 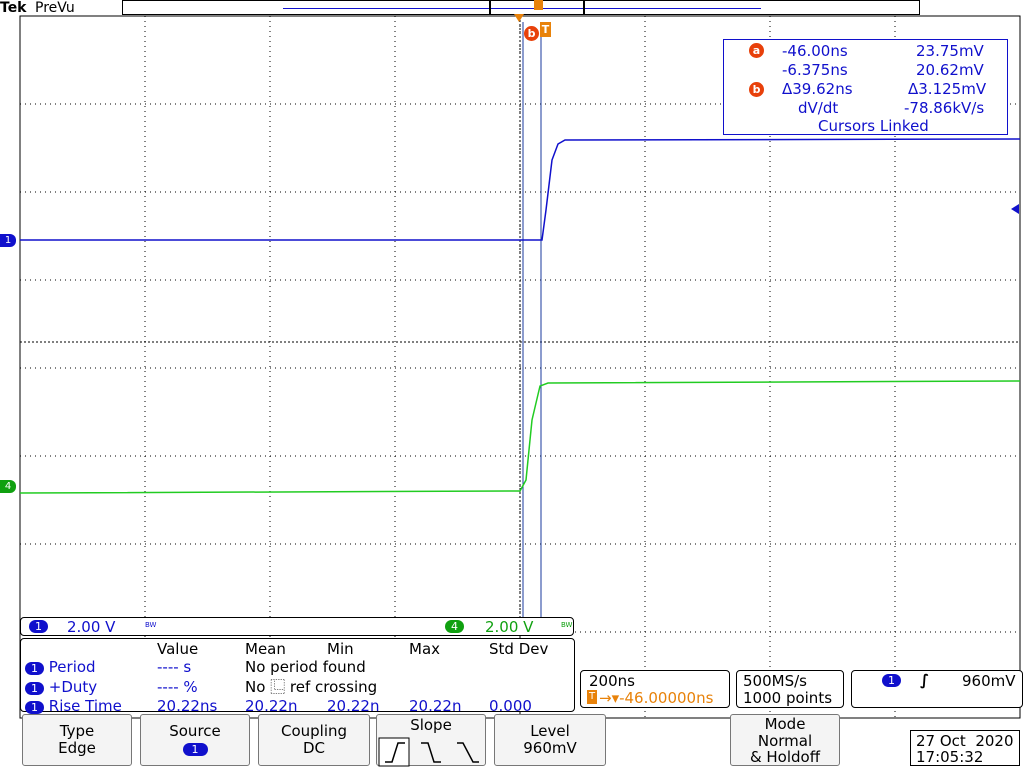 What do you see at coordinates (520, 189) in the screenshot?
I see `ch1-waveform` at bounding box center [520, 189].